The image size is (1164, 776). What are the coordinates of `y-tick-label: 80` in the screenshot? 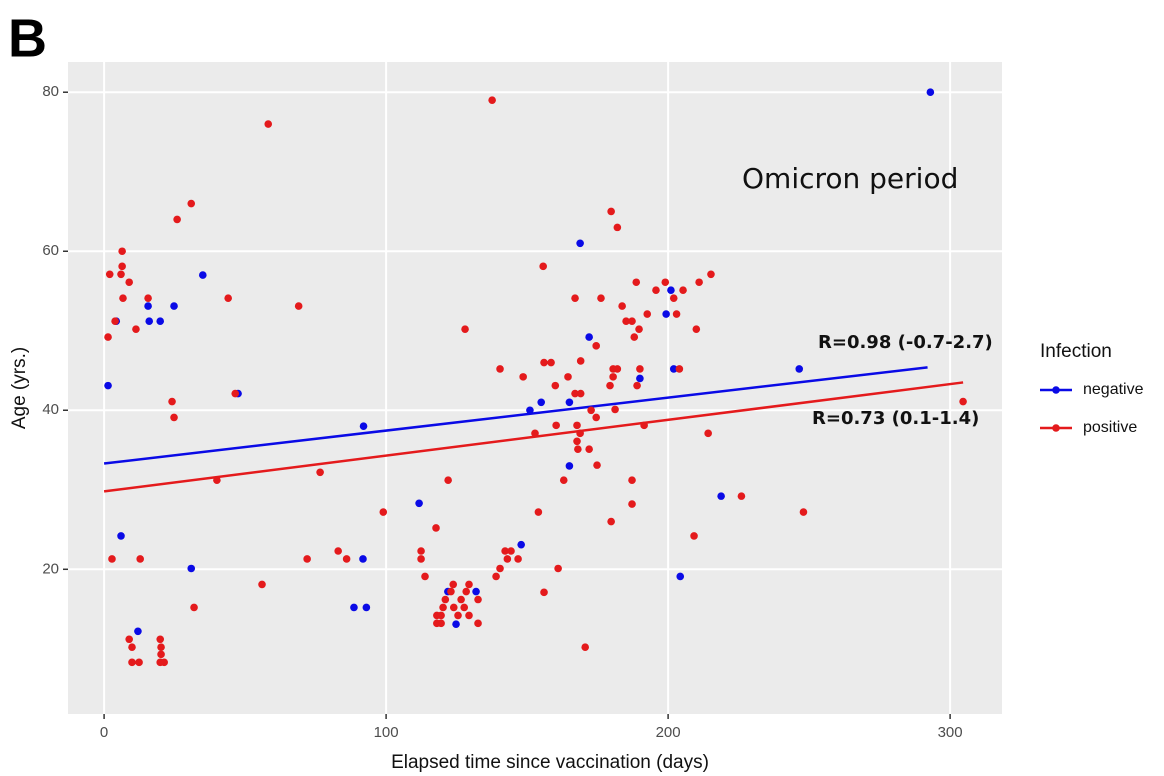 It's located at (50, 91).